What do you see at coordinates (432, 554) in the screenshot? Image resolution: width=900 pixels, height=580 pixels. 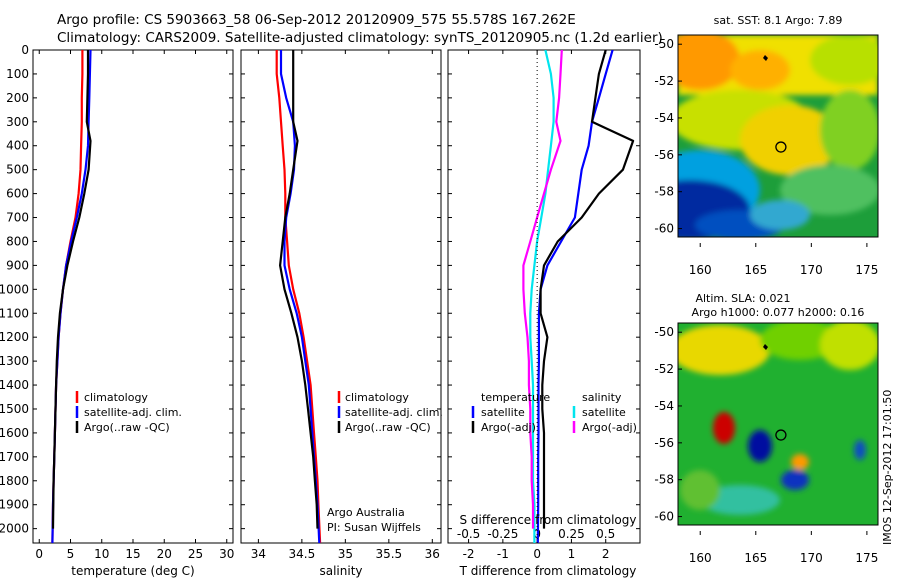 I see `x-tick-label: 36` at bounding box center [432, 554].